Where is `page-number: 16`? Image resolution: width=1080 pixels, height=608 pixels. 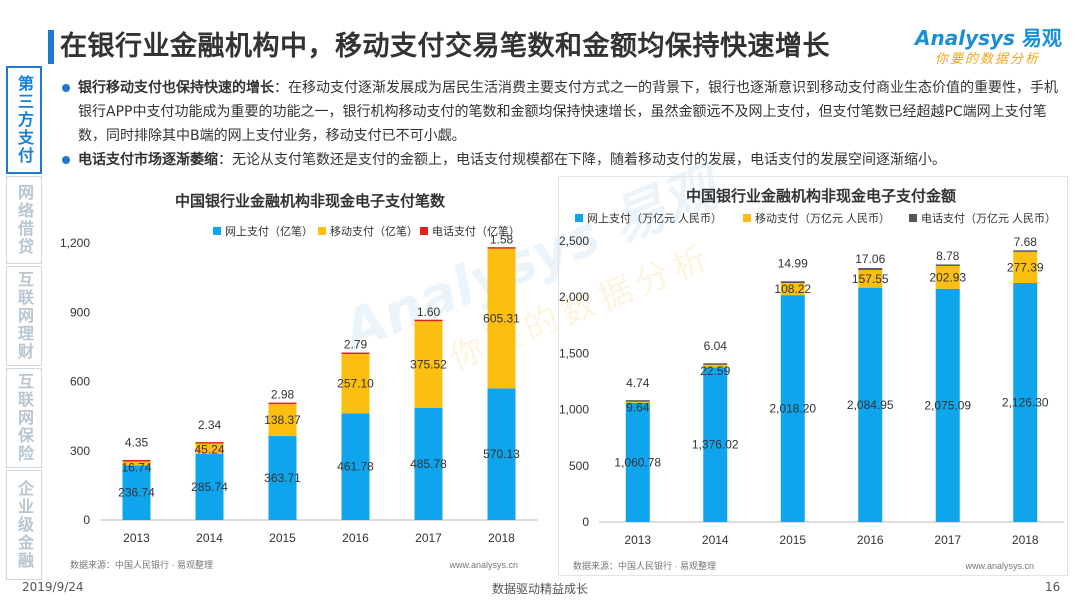 page-number: 16 is located at coordinates (1053, 587).